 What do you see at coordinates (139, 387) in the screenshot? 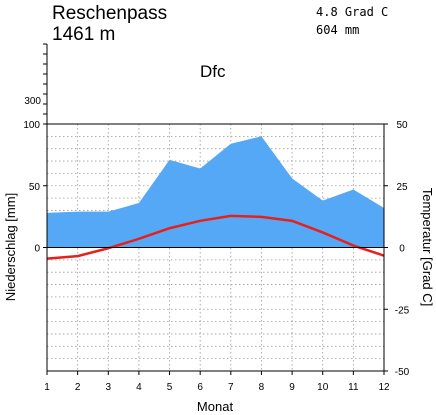
I see `x-tick-label: 4` at bounding box center [139, 387].